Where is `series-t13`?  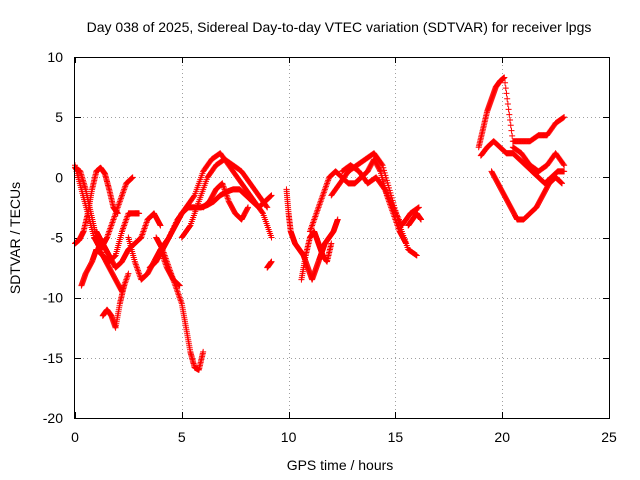 series-t13 is located at coordinates (269, 264).